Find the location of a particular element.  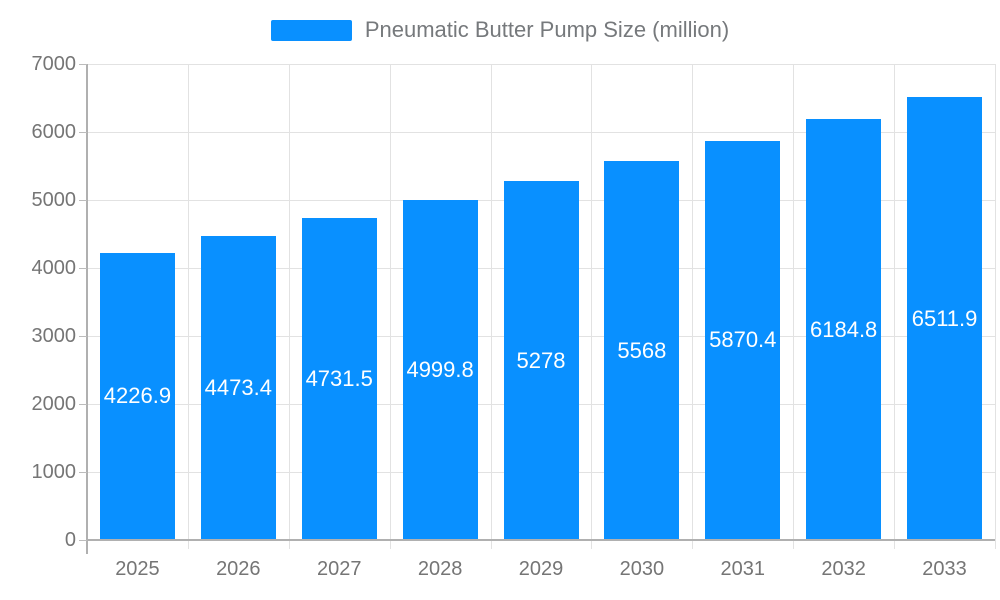

bar-2030: 5568 is located at coordinates (642, 350).